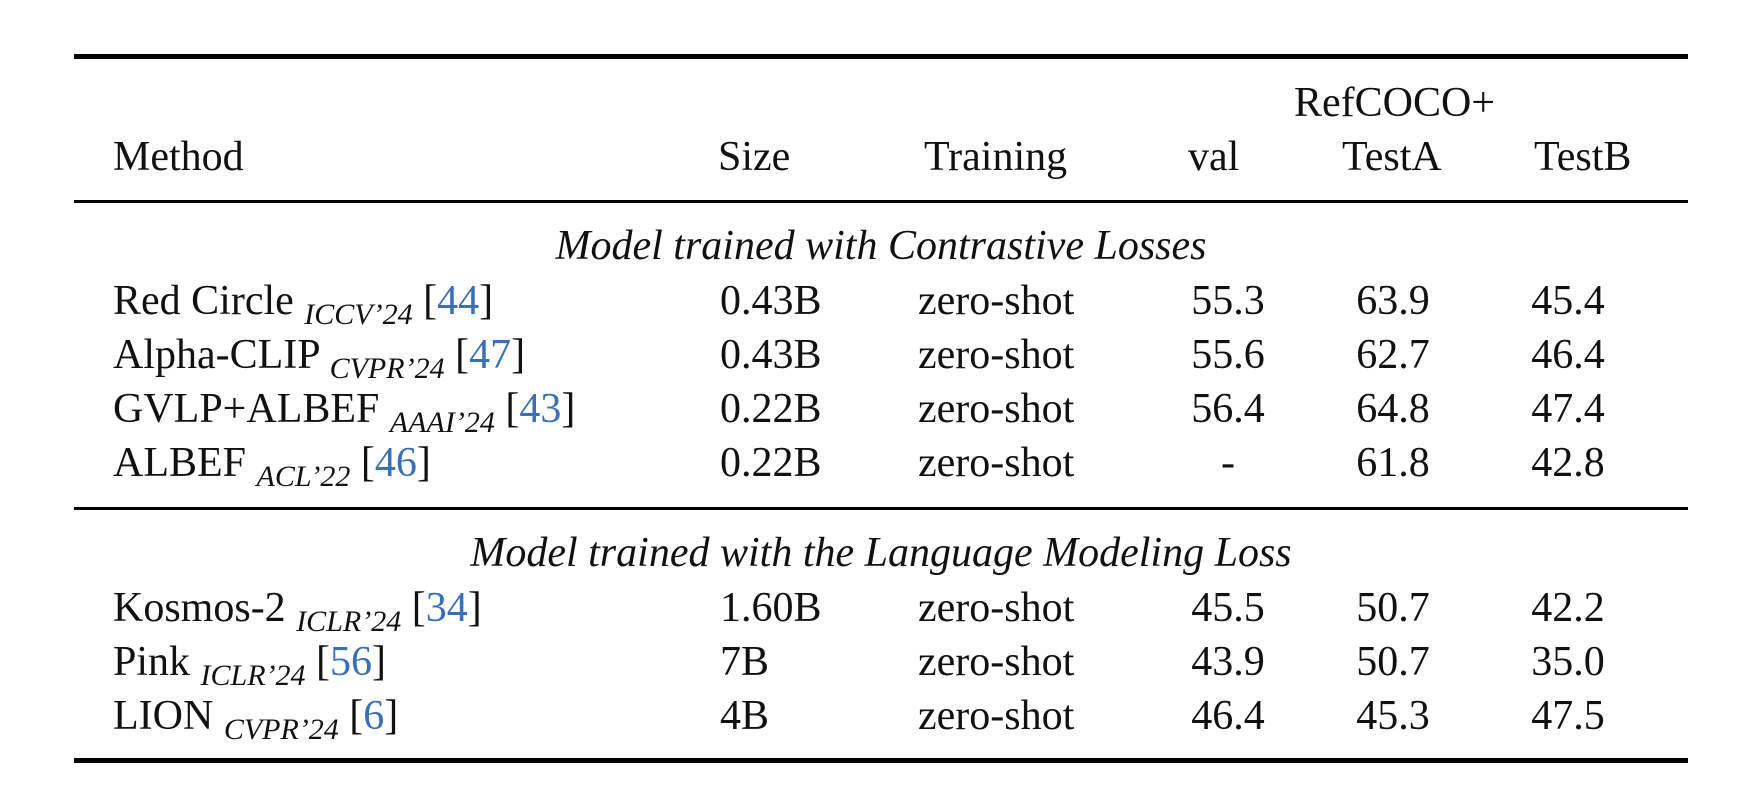  What do you see at coordinates (1228, 355) in the screenshot?
I see `val-cell: 55.6` at bounding box center [1228, 355].